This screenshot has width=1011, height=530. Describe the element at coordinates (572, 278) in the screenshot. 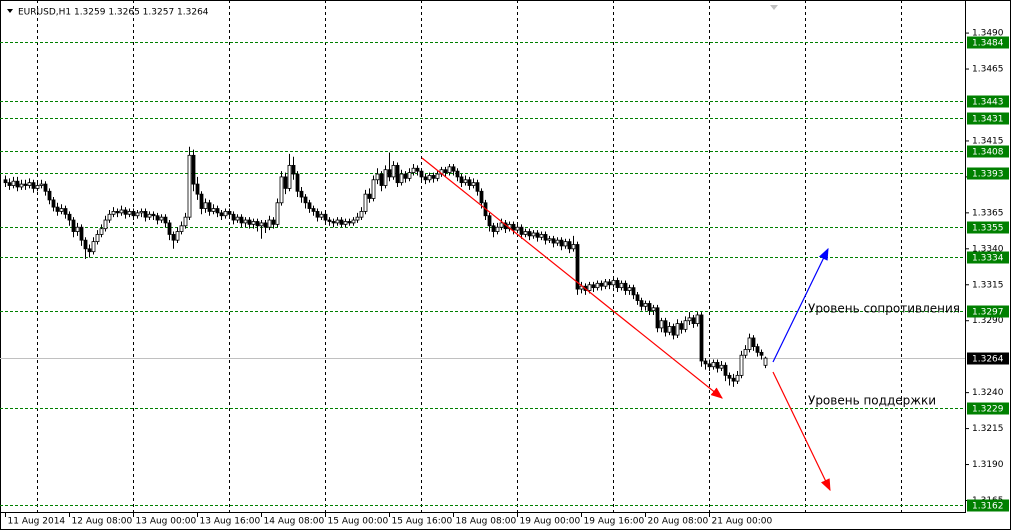

I see `trend-arrow` at that location.